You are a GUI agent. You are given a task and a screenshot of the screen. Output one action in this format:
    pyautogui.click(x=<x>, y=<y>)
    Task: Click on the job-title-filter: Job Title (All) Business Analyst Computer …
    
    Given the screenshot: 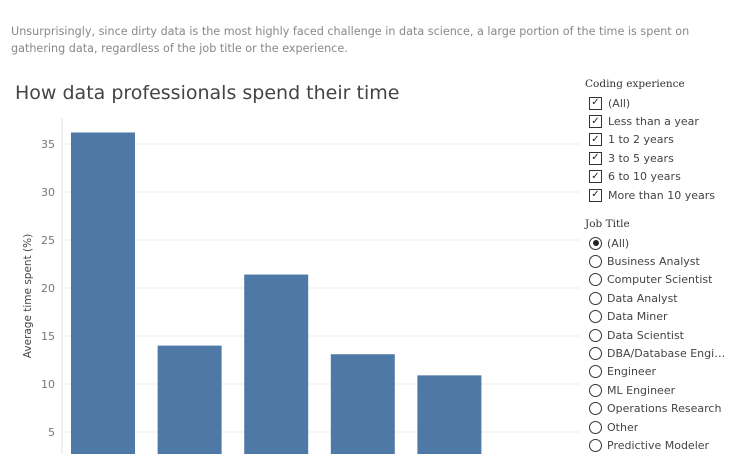 What is the action you would take?
    pyautogui.click(x=660, y=336)
    